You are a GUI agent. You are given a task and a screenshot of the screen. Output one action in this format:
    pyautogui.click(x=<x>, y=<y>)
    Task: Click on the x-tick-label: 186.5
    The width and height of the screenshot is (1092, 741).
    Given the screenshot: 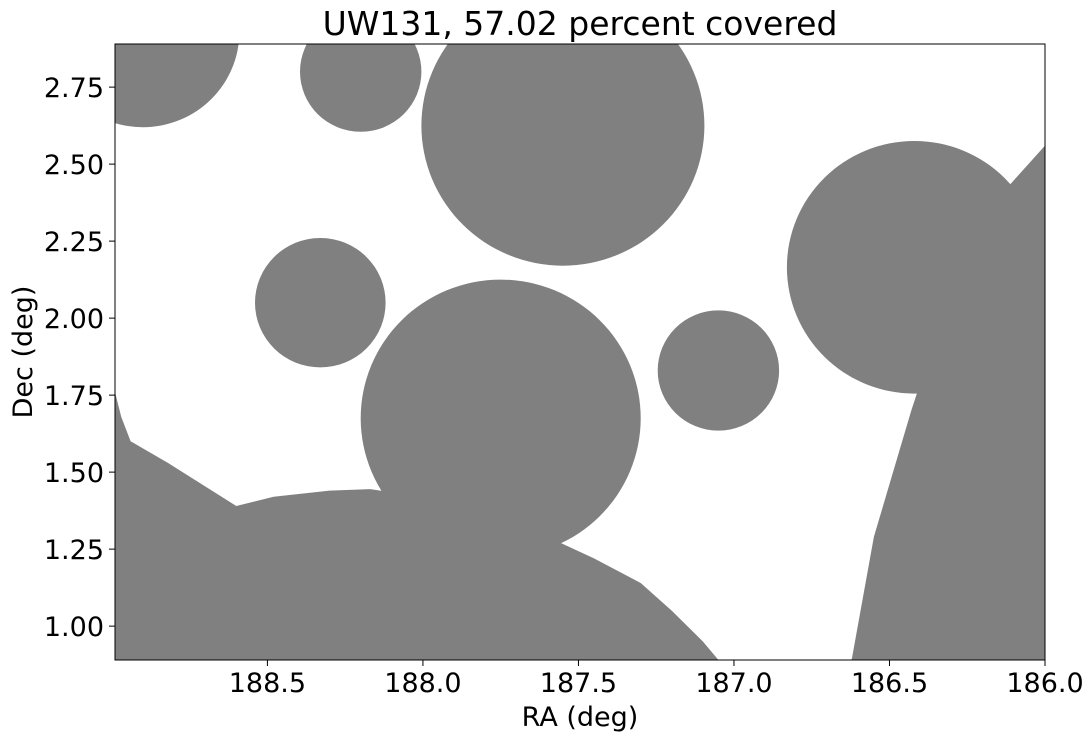 What is the action you would take?
    pyautogui.click(x=889, y=683)
    